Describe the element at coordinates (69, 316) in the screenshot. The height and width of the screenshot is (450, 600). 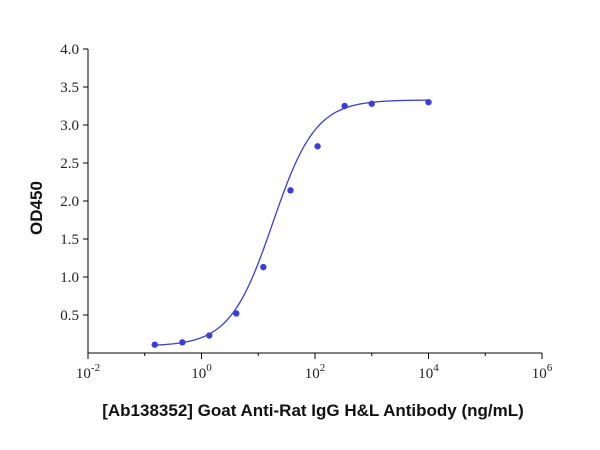
I see `y-tick-label: 0.5` at that location.